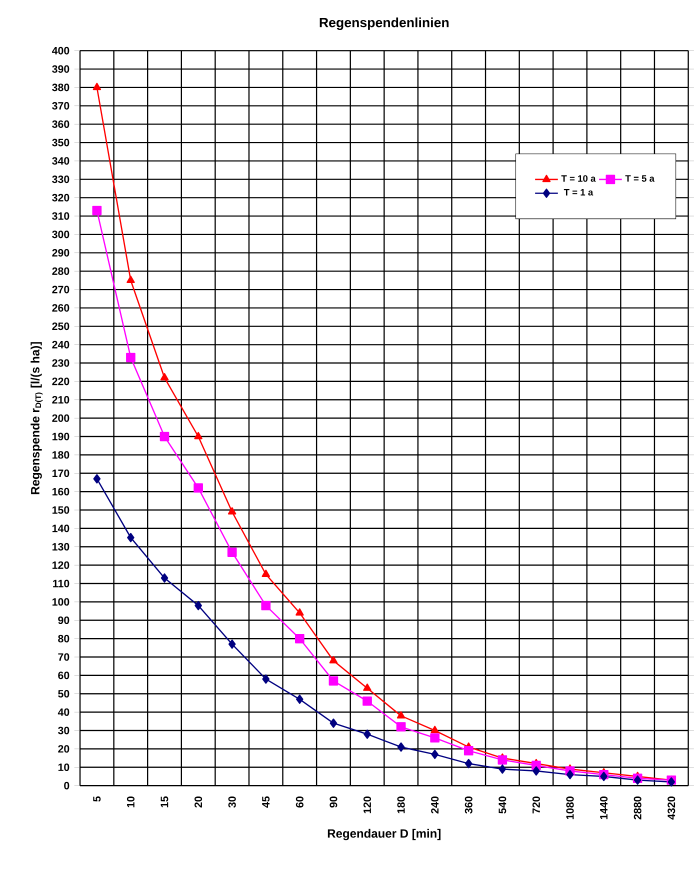  I want to click on y-tick-label: 90, so click(64, 620).